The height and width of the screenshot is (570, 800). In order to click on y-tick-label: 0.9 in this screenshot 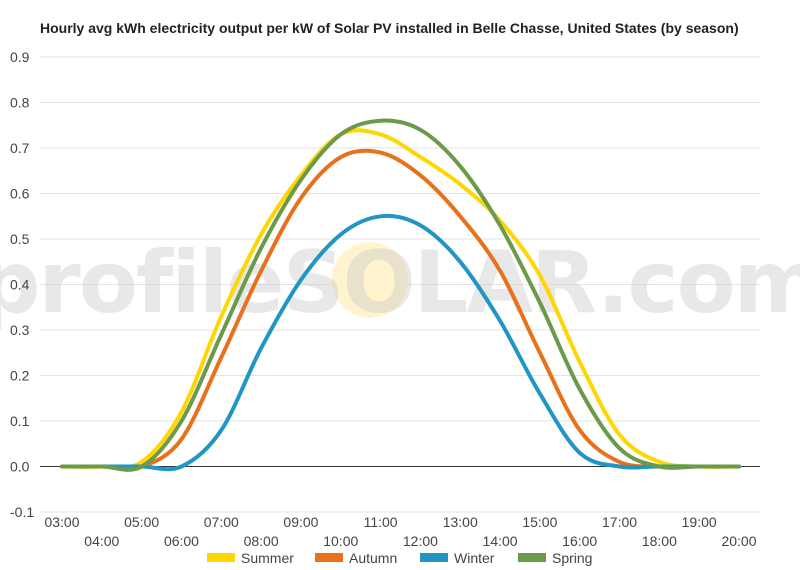, I will do `click(20, 57)`.